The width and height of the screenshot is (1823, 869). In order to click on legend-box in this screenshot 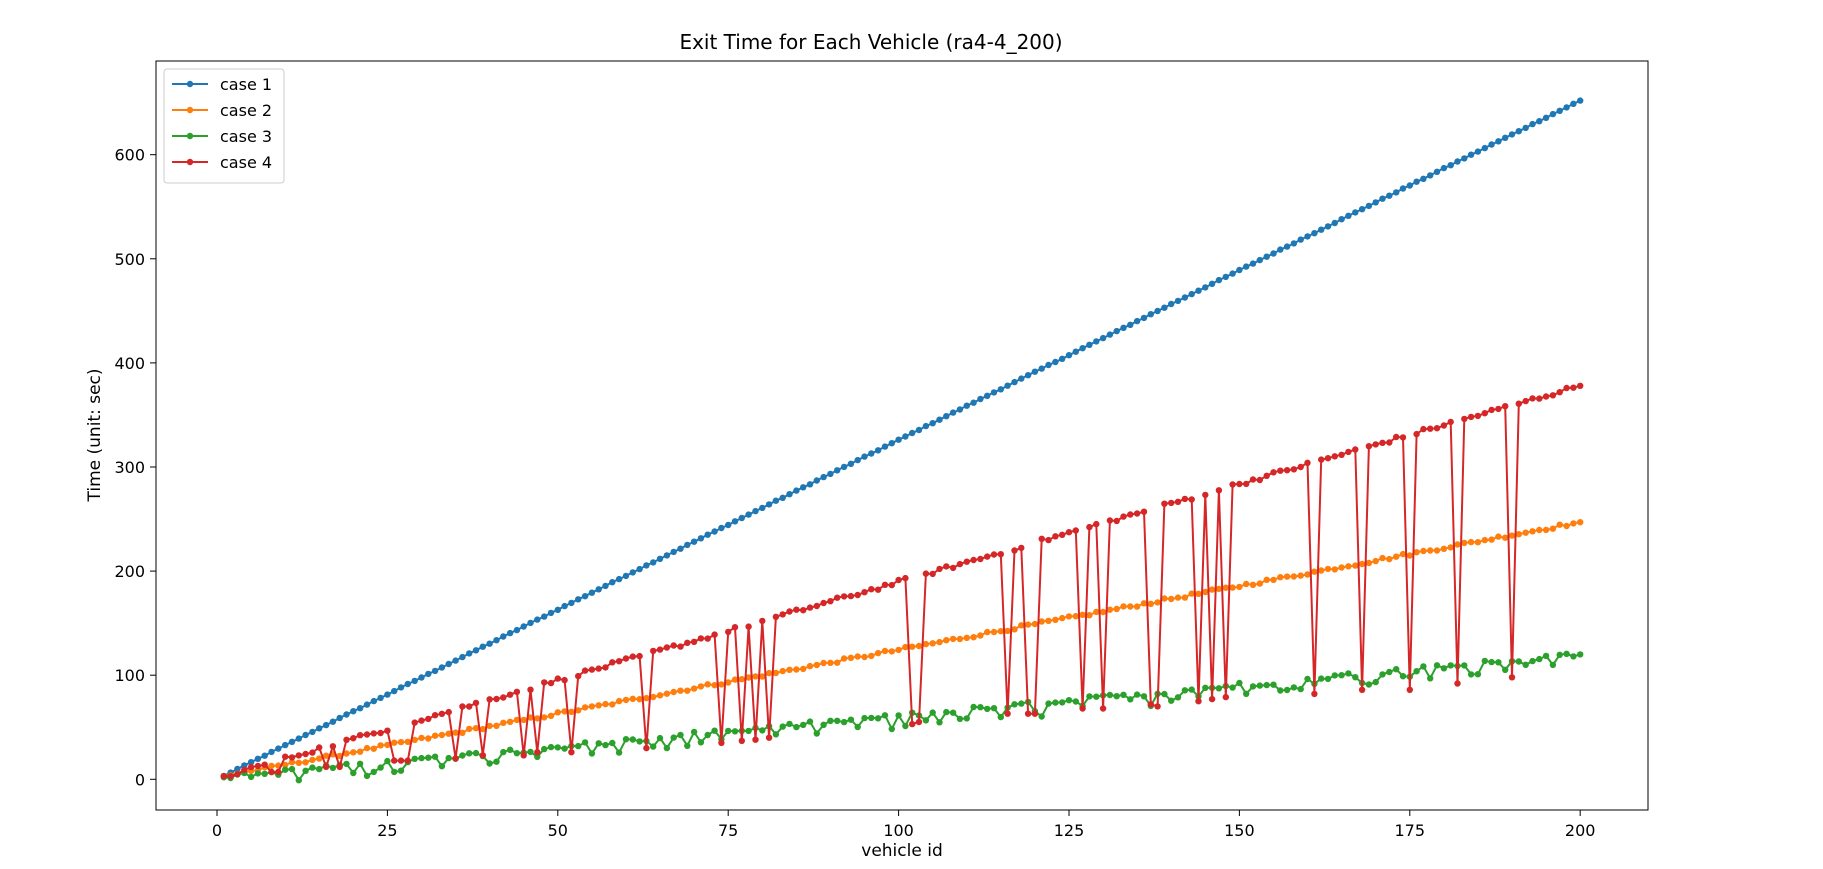, I will do `click(224, 126)`.